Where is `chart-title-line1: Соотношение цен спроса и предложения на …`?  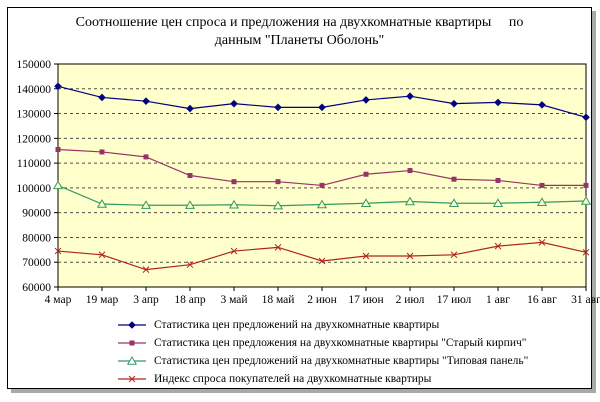 chart-title-line1: Соотношение цен спроса и предложения на … is located at coordinates (299, 22).